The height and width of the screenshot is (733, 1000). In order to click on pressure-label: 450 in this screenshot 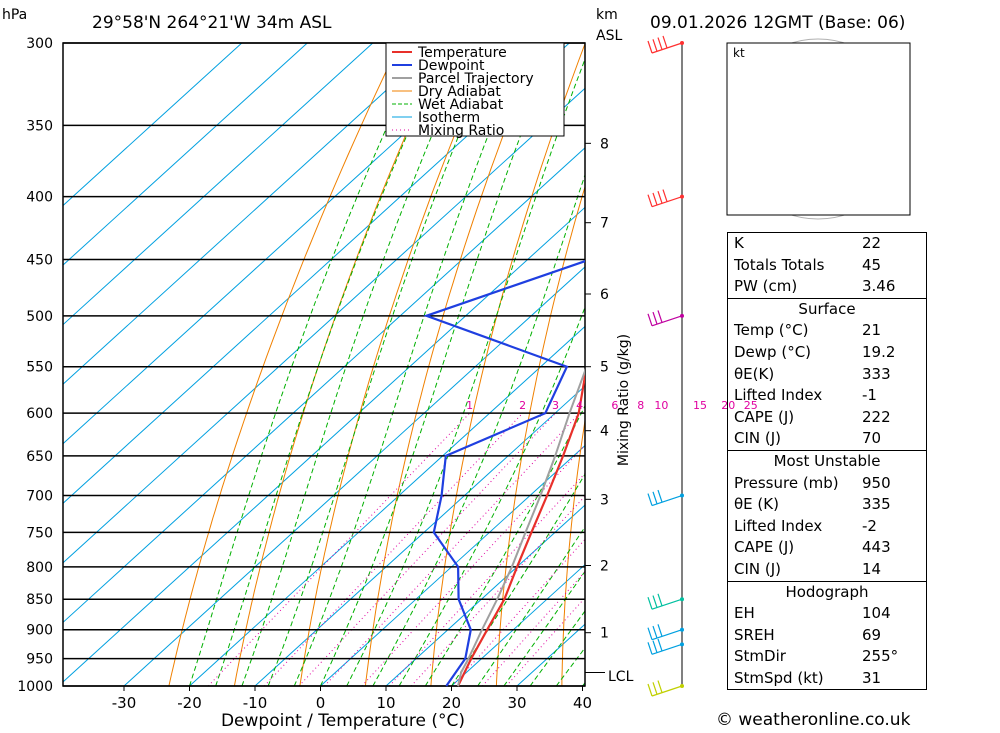, I will do `click(39, 261)`.